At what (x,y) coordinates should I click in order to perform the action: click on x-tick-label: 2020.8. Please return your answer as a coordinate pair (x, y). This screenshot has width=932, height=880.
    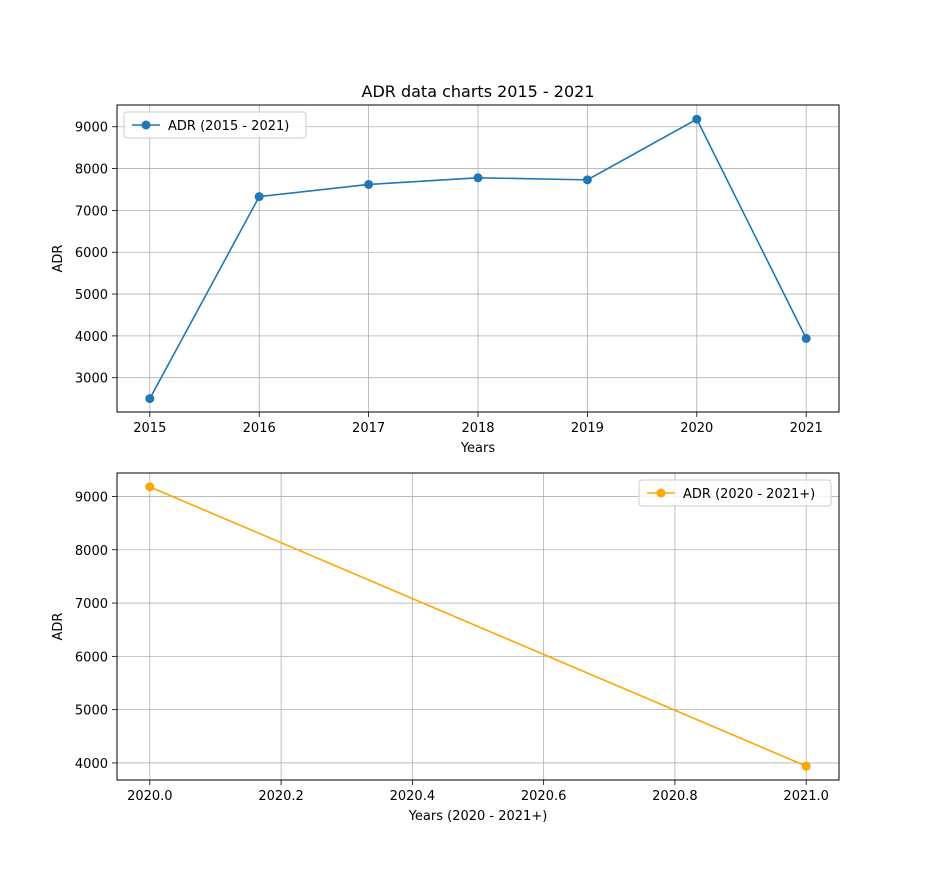
    Looking at the image, I should click on (675, 796).